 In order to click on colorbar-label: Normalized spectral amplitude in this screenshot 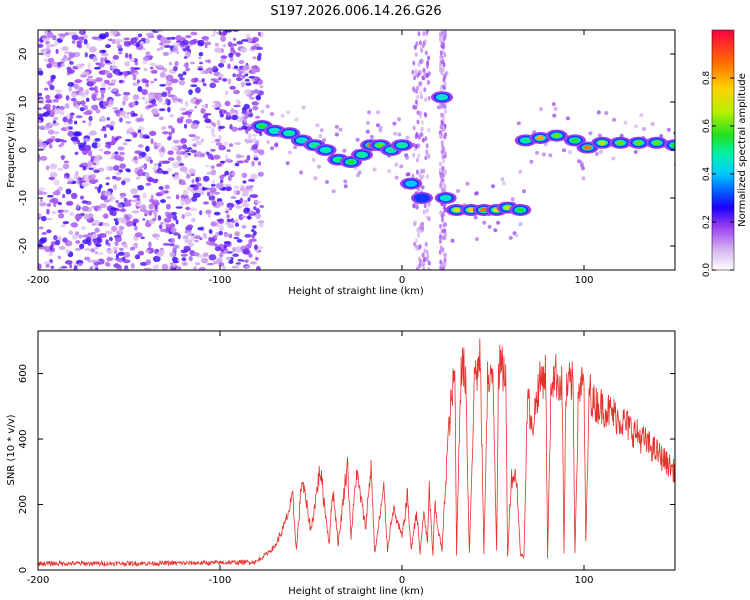, I will do `click(742, 150)`.